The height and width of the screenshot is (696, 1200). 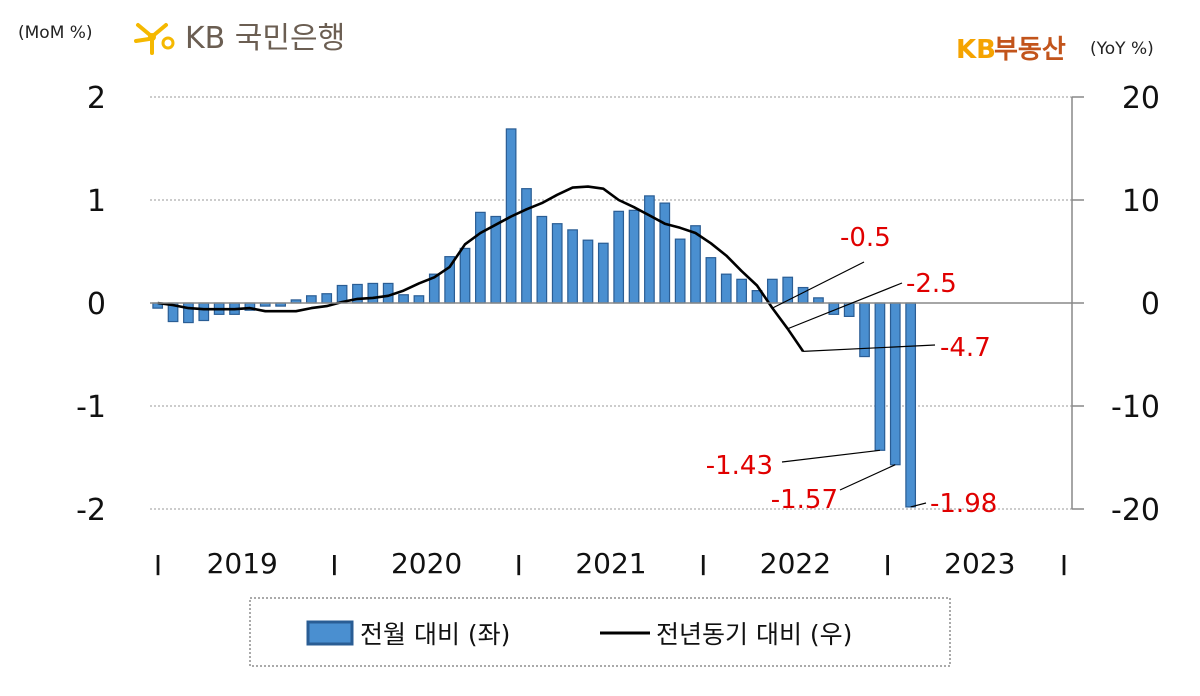 What do you see at coordinates (55, 33) in the screenshot?
I see `left-axis-unit: (MoM %)` at bounding box center [55, 33].